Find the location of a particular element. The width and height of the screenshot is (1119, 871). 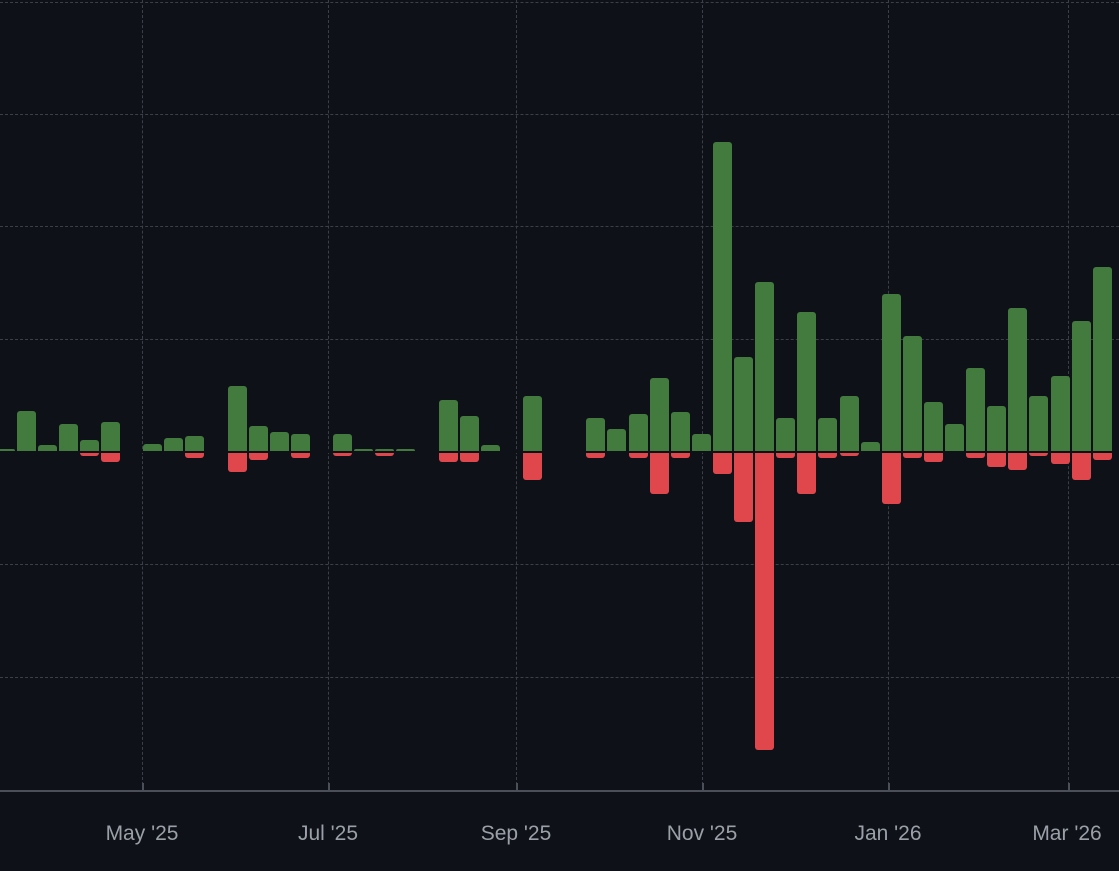

x-tick-label: Jul '25 is located at coordinates (328, 833).